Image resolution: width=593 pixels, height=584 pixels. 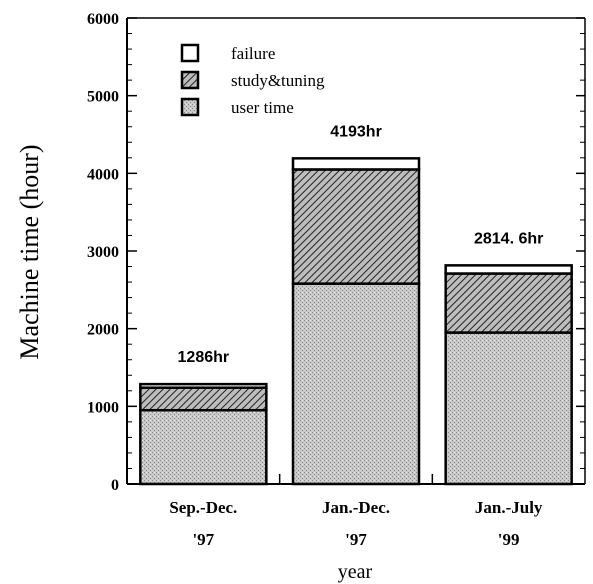 What do you see at coordinates (509, 507) in the screenshot?
I see `x-tick-label: Jan.-July` at bounding box center [509, 507].